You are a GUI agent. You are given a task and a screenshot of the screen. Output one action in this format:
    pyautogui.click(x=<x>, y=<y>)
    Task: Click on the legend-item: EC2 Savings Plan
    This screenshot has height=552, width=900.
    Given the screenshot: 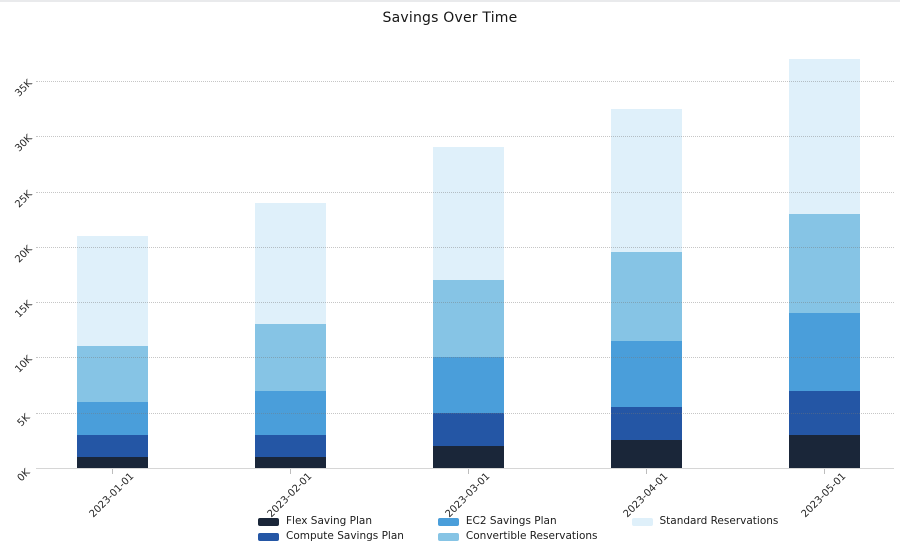 What is the action you would take?
    pyautogui.click(x=517, y=521)
    